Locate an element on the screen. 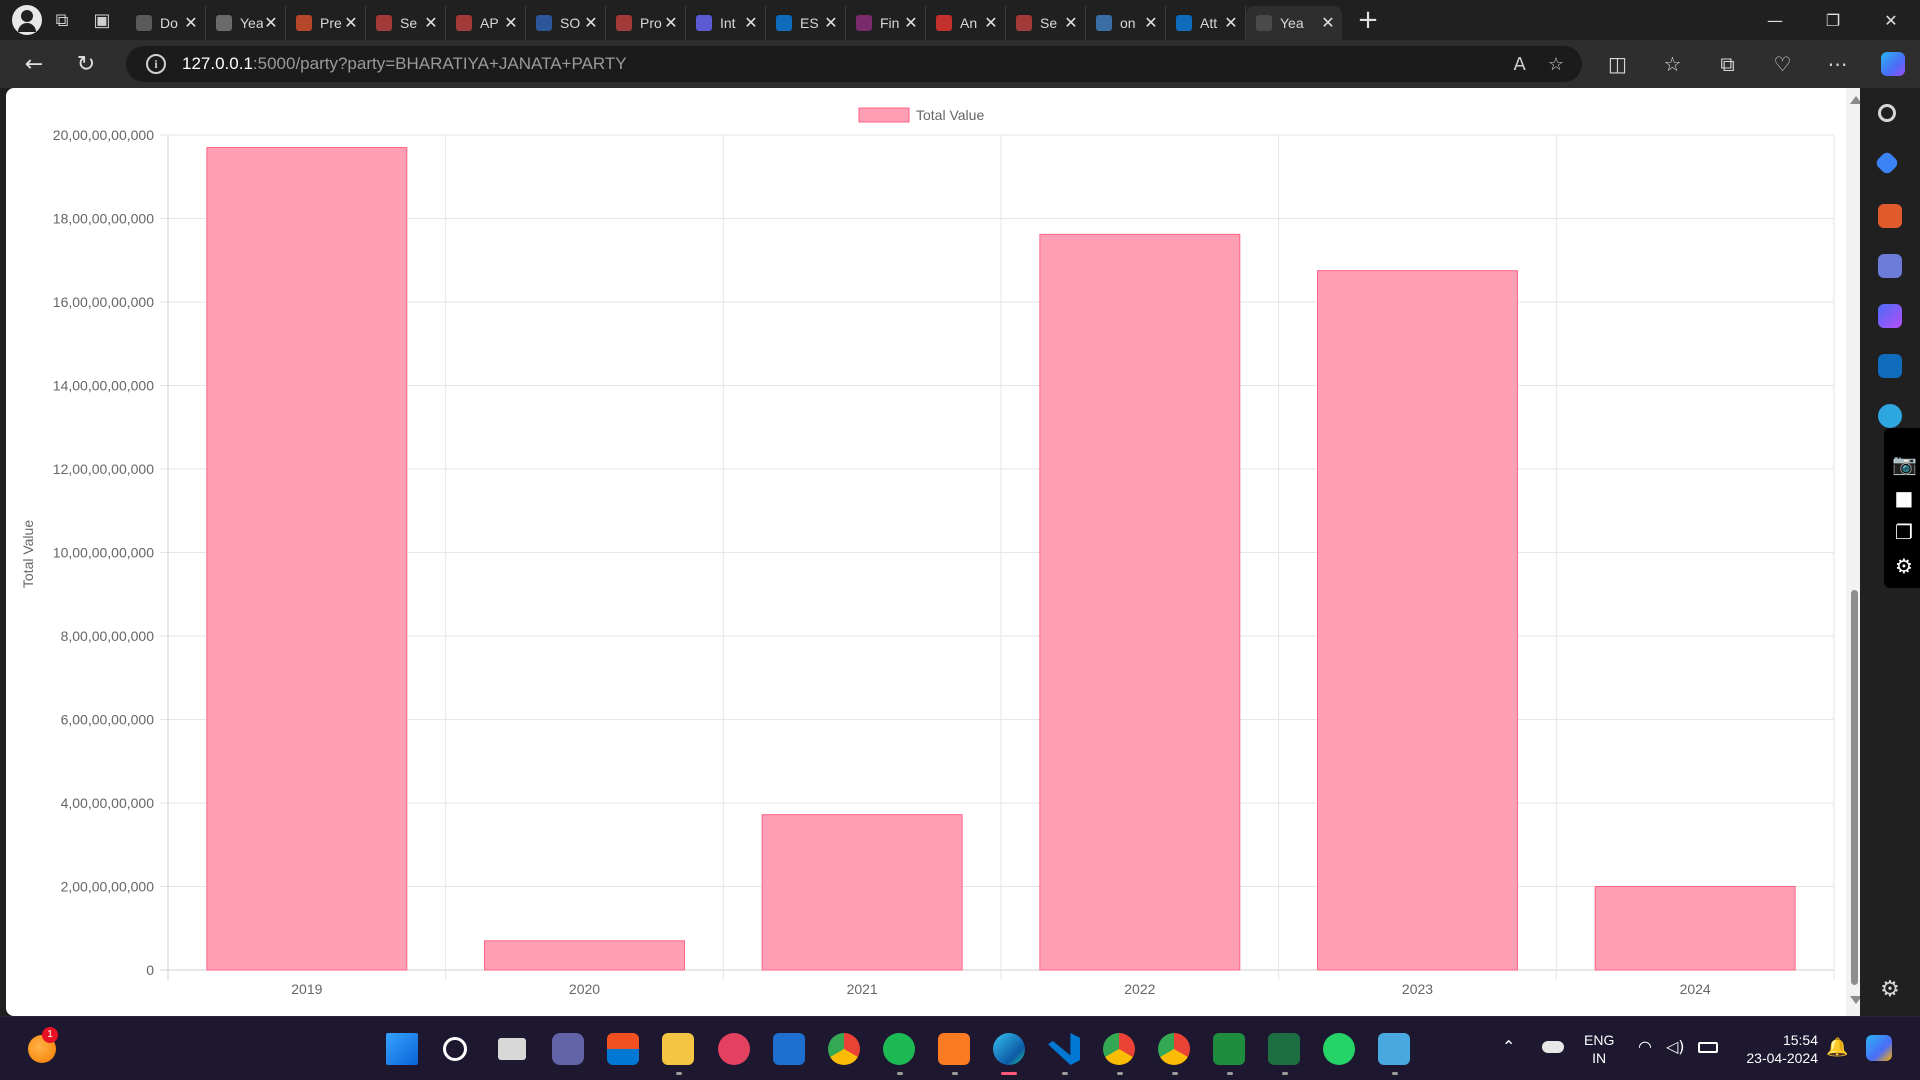 This screenshot has width=1920, height=1080. more-options-icon: ⋯ is located at coordinates (1837, 64).